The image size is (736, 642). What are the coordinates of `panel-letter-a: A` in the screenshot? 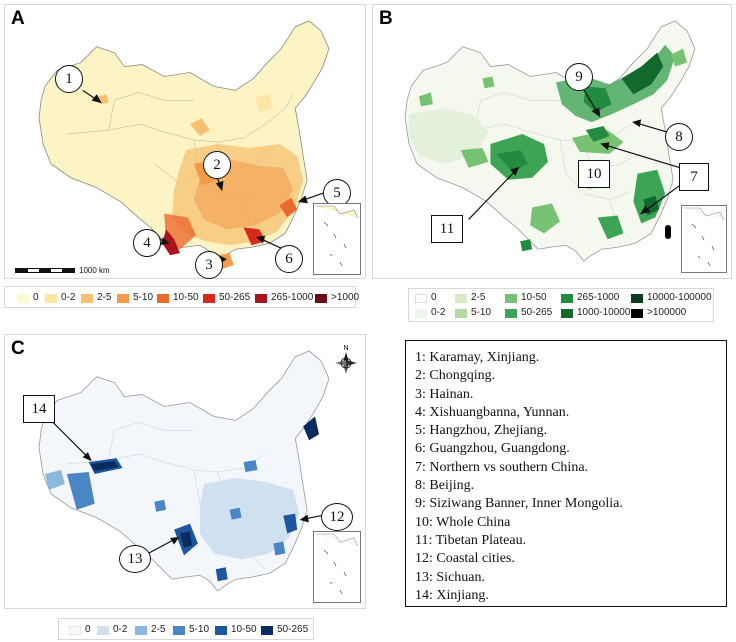 It's located at (18, 18).